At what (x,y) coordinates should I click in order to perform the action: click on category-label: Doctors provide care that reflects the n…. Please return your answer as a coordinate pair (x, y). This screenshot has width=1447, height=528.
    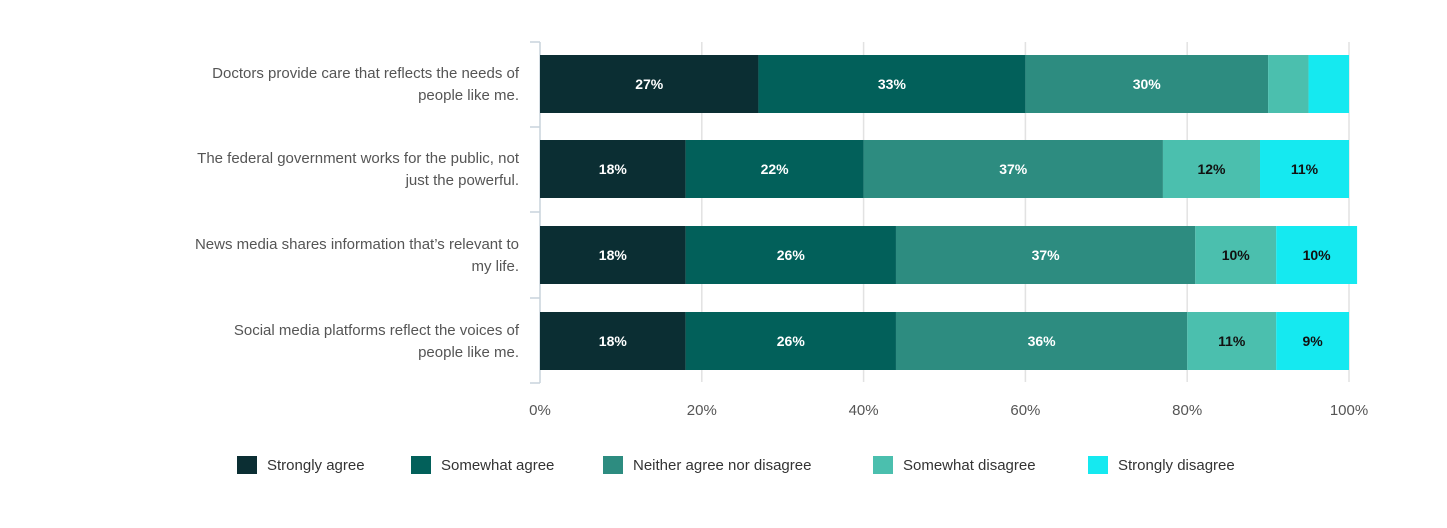
    Looking at the image, I should click on (366, 73).